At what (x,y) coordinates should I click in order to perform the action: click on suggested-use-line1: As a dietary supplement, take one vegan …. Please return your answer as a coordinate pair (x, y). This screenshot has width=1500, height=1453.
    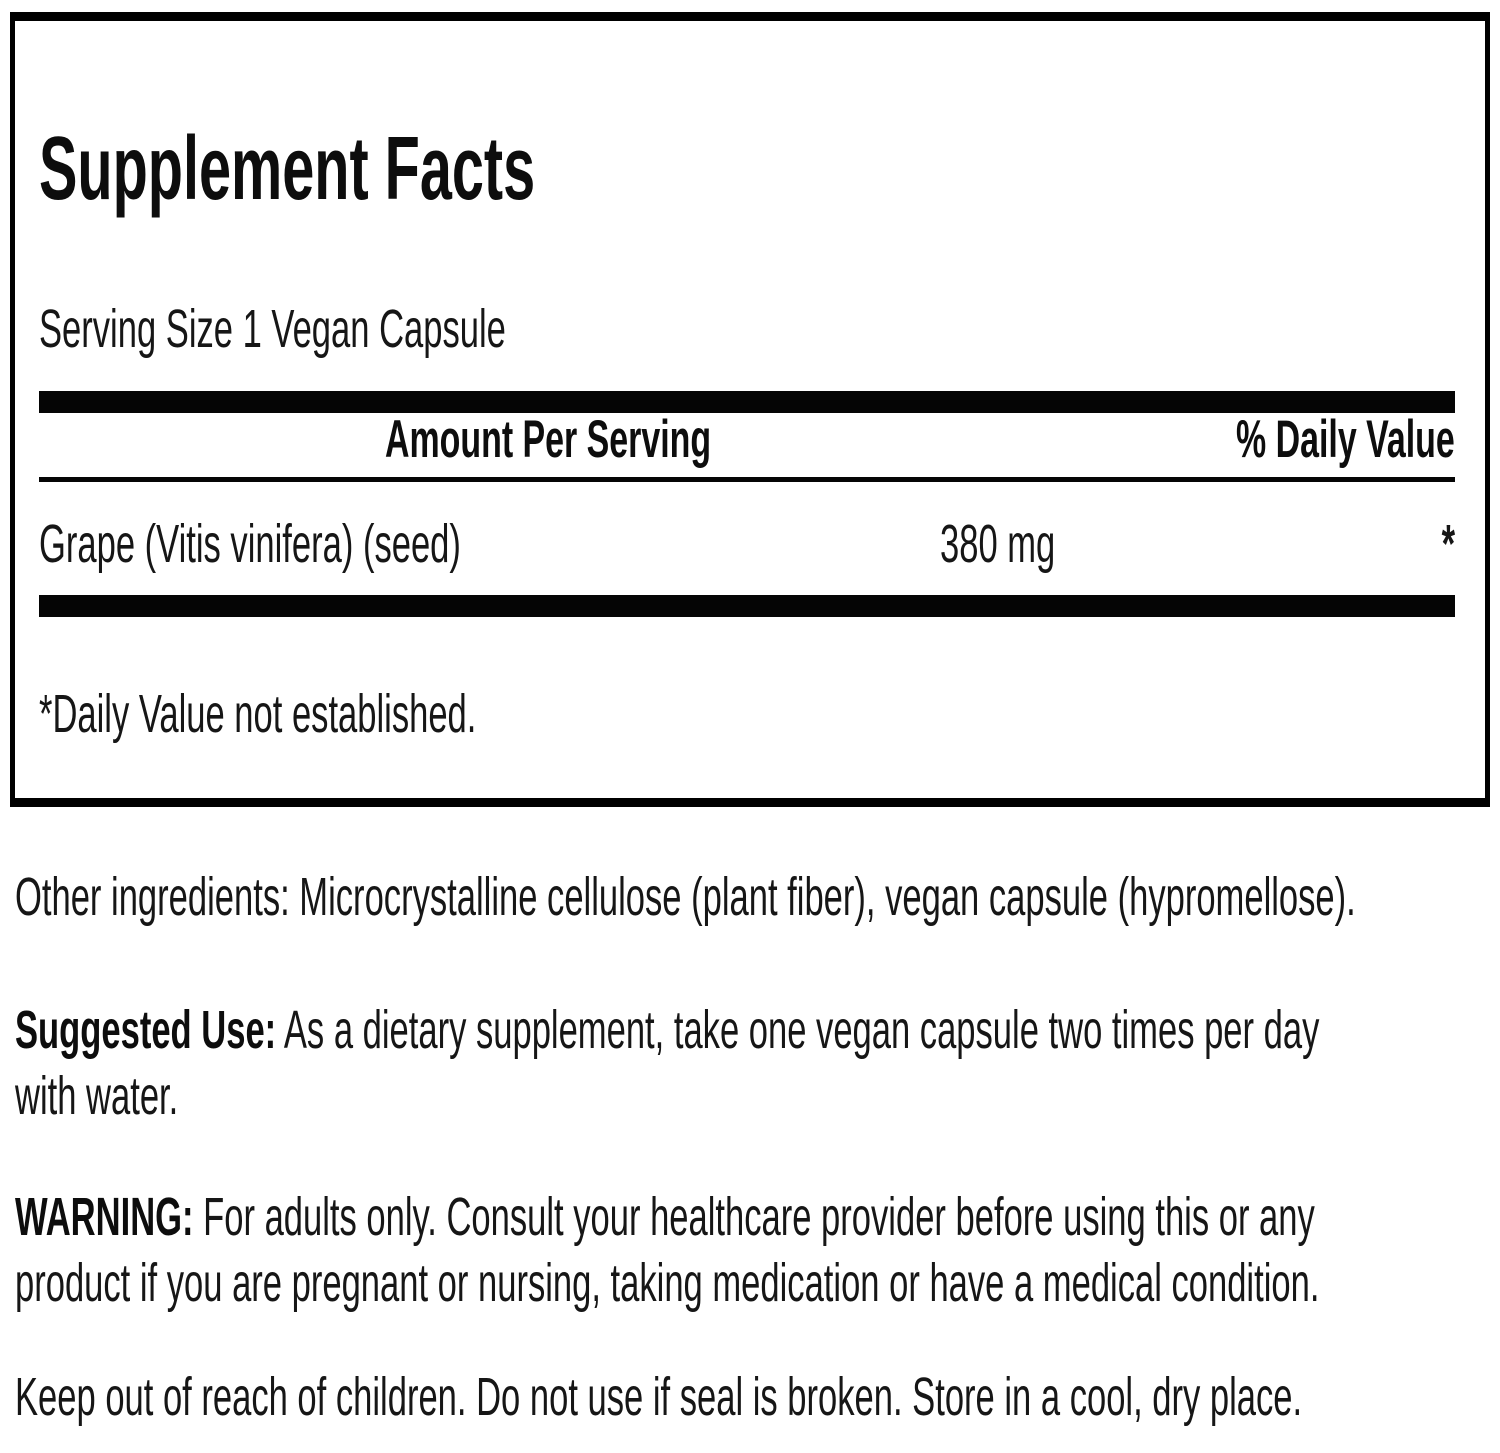
    Looking at the image, I should click on (801, 1030).